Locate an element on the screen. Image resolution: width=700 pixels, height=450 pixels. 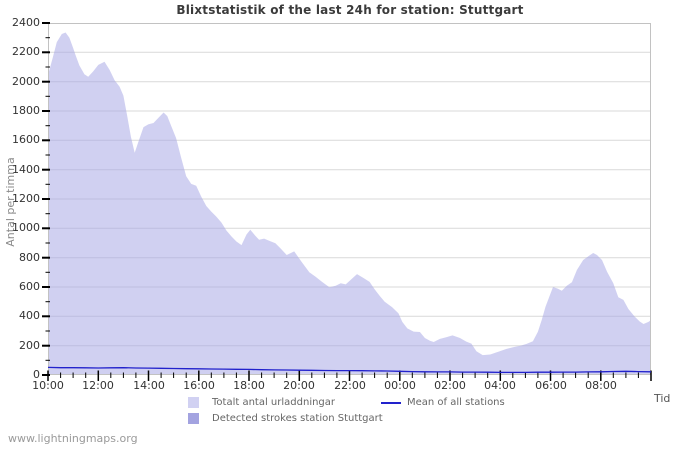
y-tick-label: 0 is located at coordinates (36, 374).